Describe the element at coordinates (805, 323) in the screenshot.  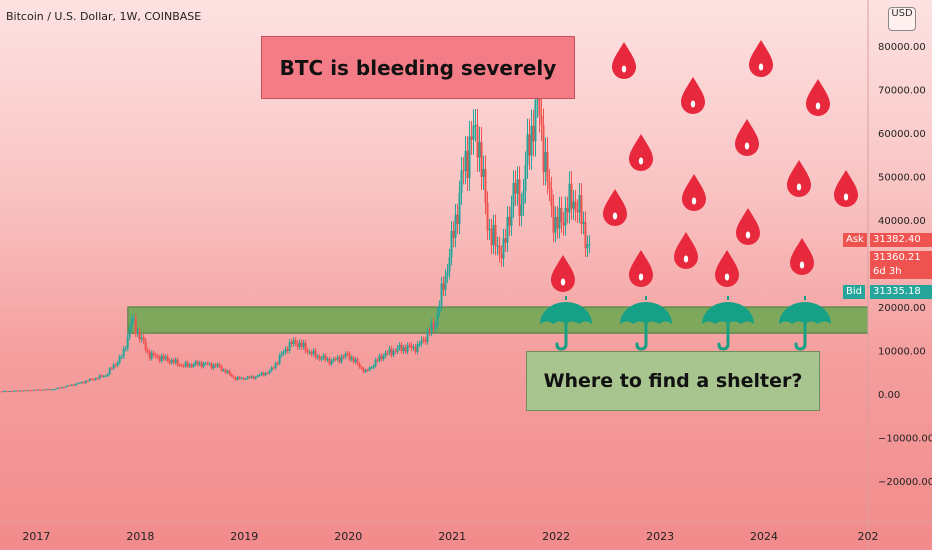
I see `umbrella-icon` at that location.